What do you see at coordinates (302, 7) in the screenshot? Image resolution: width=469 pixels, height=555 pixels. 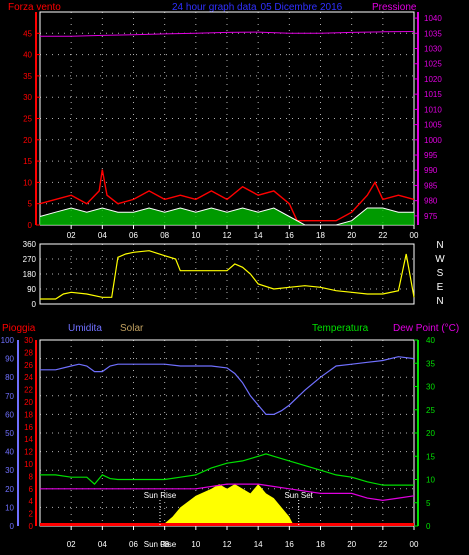 I see `title-date: 05 Dicembre 2016` at bounding box center [302, 7].